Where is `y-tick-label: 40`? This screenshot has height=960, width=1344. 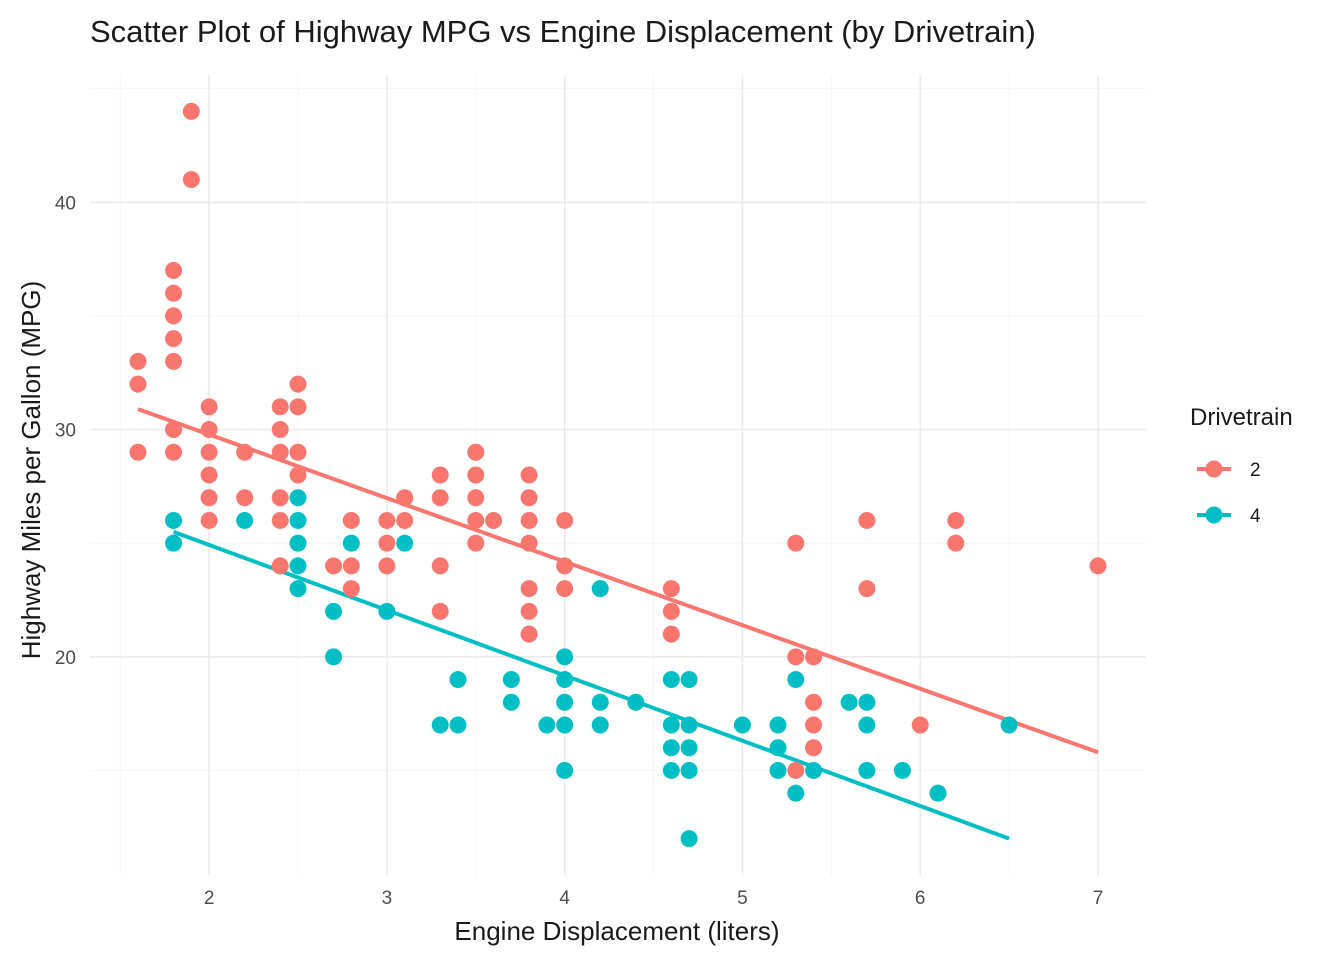
y-tick-label: 40 is located at coordinates (65, 203).